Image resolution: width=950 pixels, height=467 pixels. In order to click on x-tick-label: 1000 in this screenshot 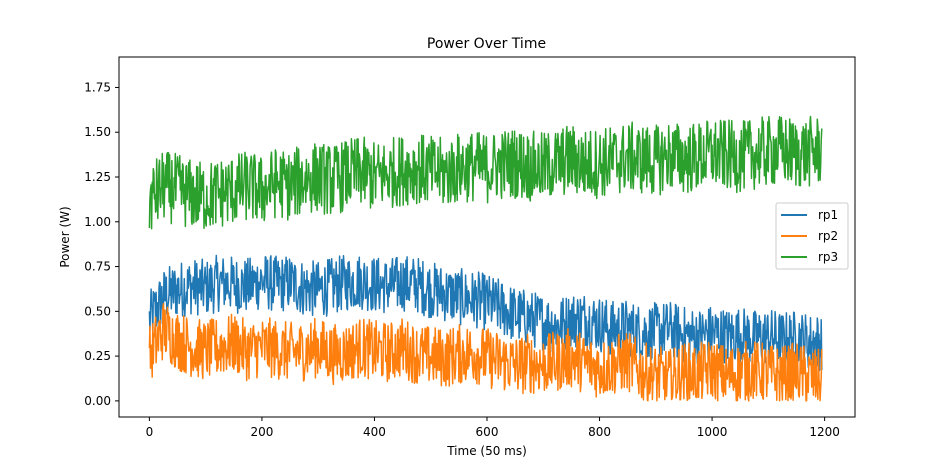, I will do `click(712, 432)`.